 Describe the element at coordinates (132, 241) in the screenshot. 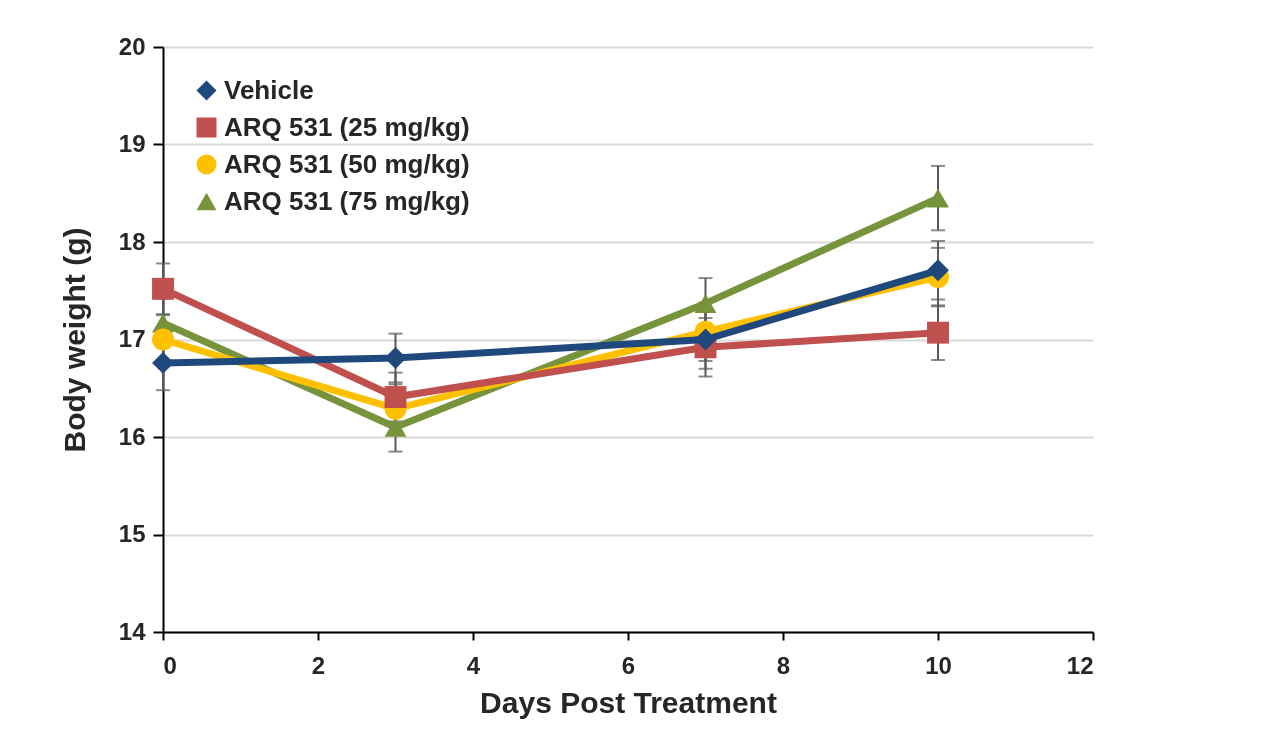

I see `y-tick-label: 18` at that location.